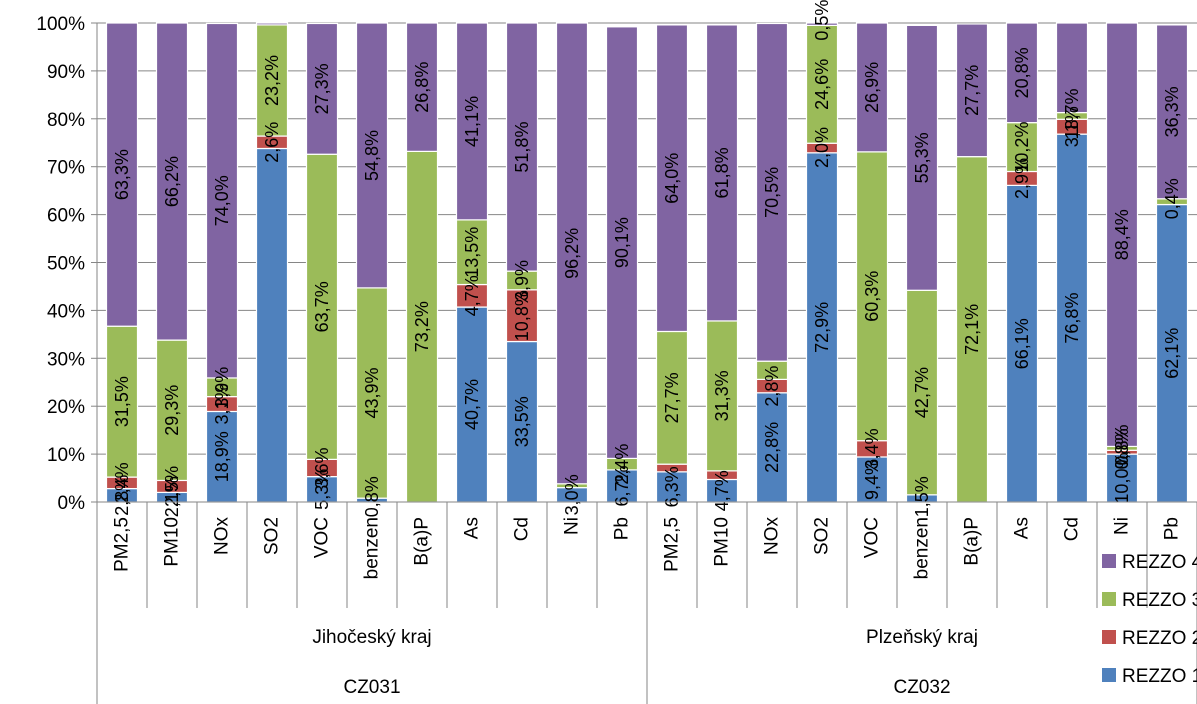 Image resolution: width=1197 pixels, height=704 pixels. I want to click on y-tick-label: 50%, so click(66, 264).